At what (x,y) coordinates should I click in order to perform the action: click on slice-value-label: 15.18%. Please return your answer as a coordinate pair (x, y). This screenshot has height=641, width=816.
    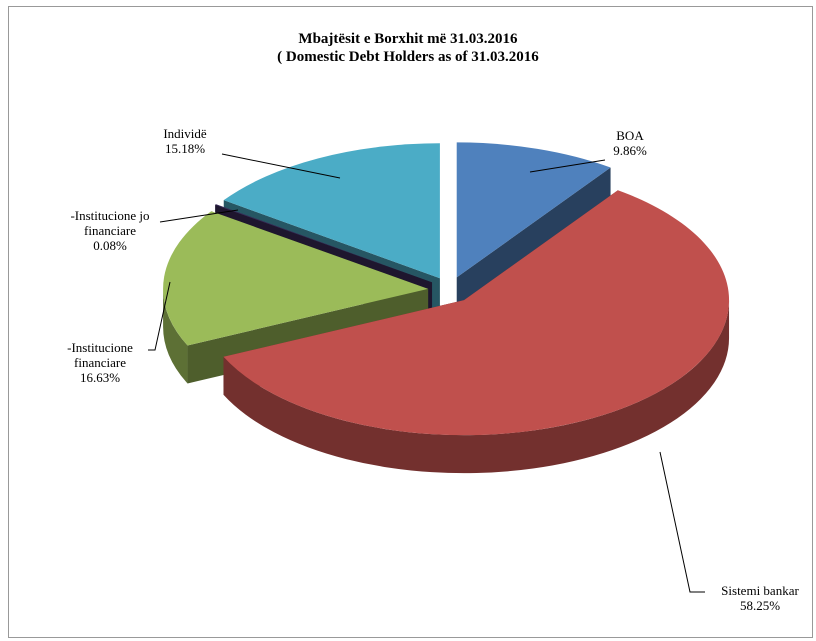
    Looking at the image, I should click on (185, 148).